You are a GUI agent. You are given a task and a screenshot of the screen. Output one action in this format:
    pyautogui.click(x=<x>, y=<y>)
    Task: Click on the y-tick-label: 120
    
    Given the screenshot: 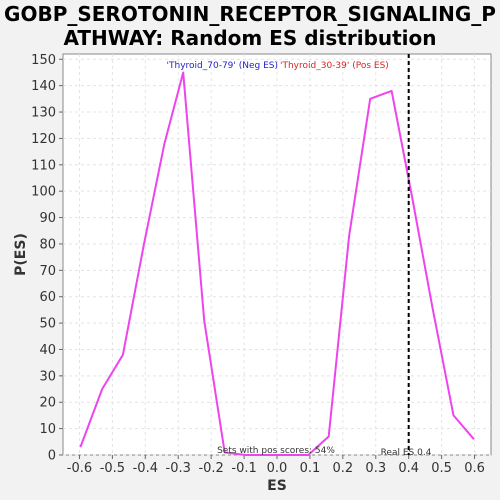 What is the action you would take?
    pyautogui.click(x=43, y=139)
    